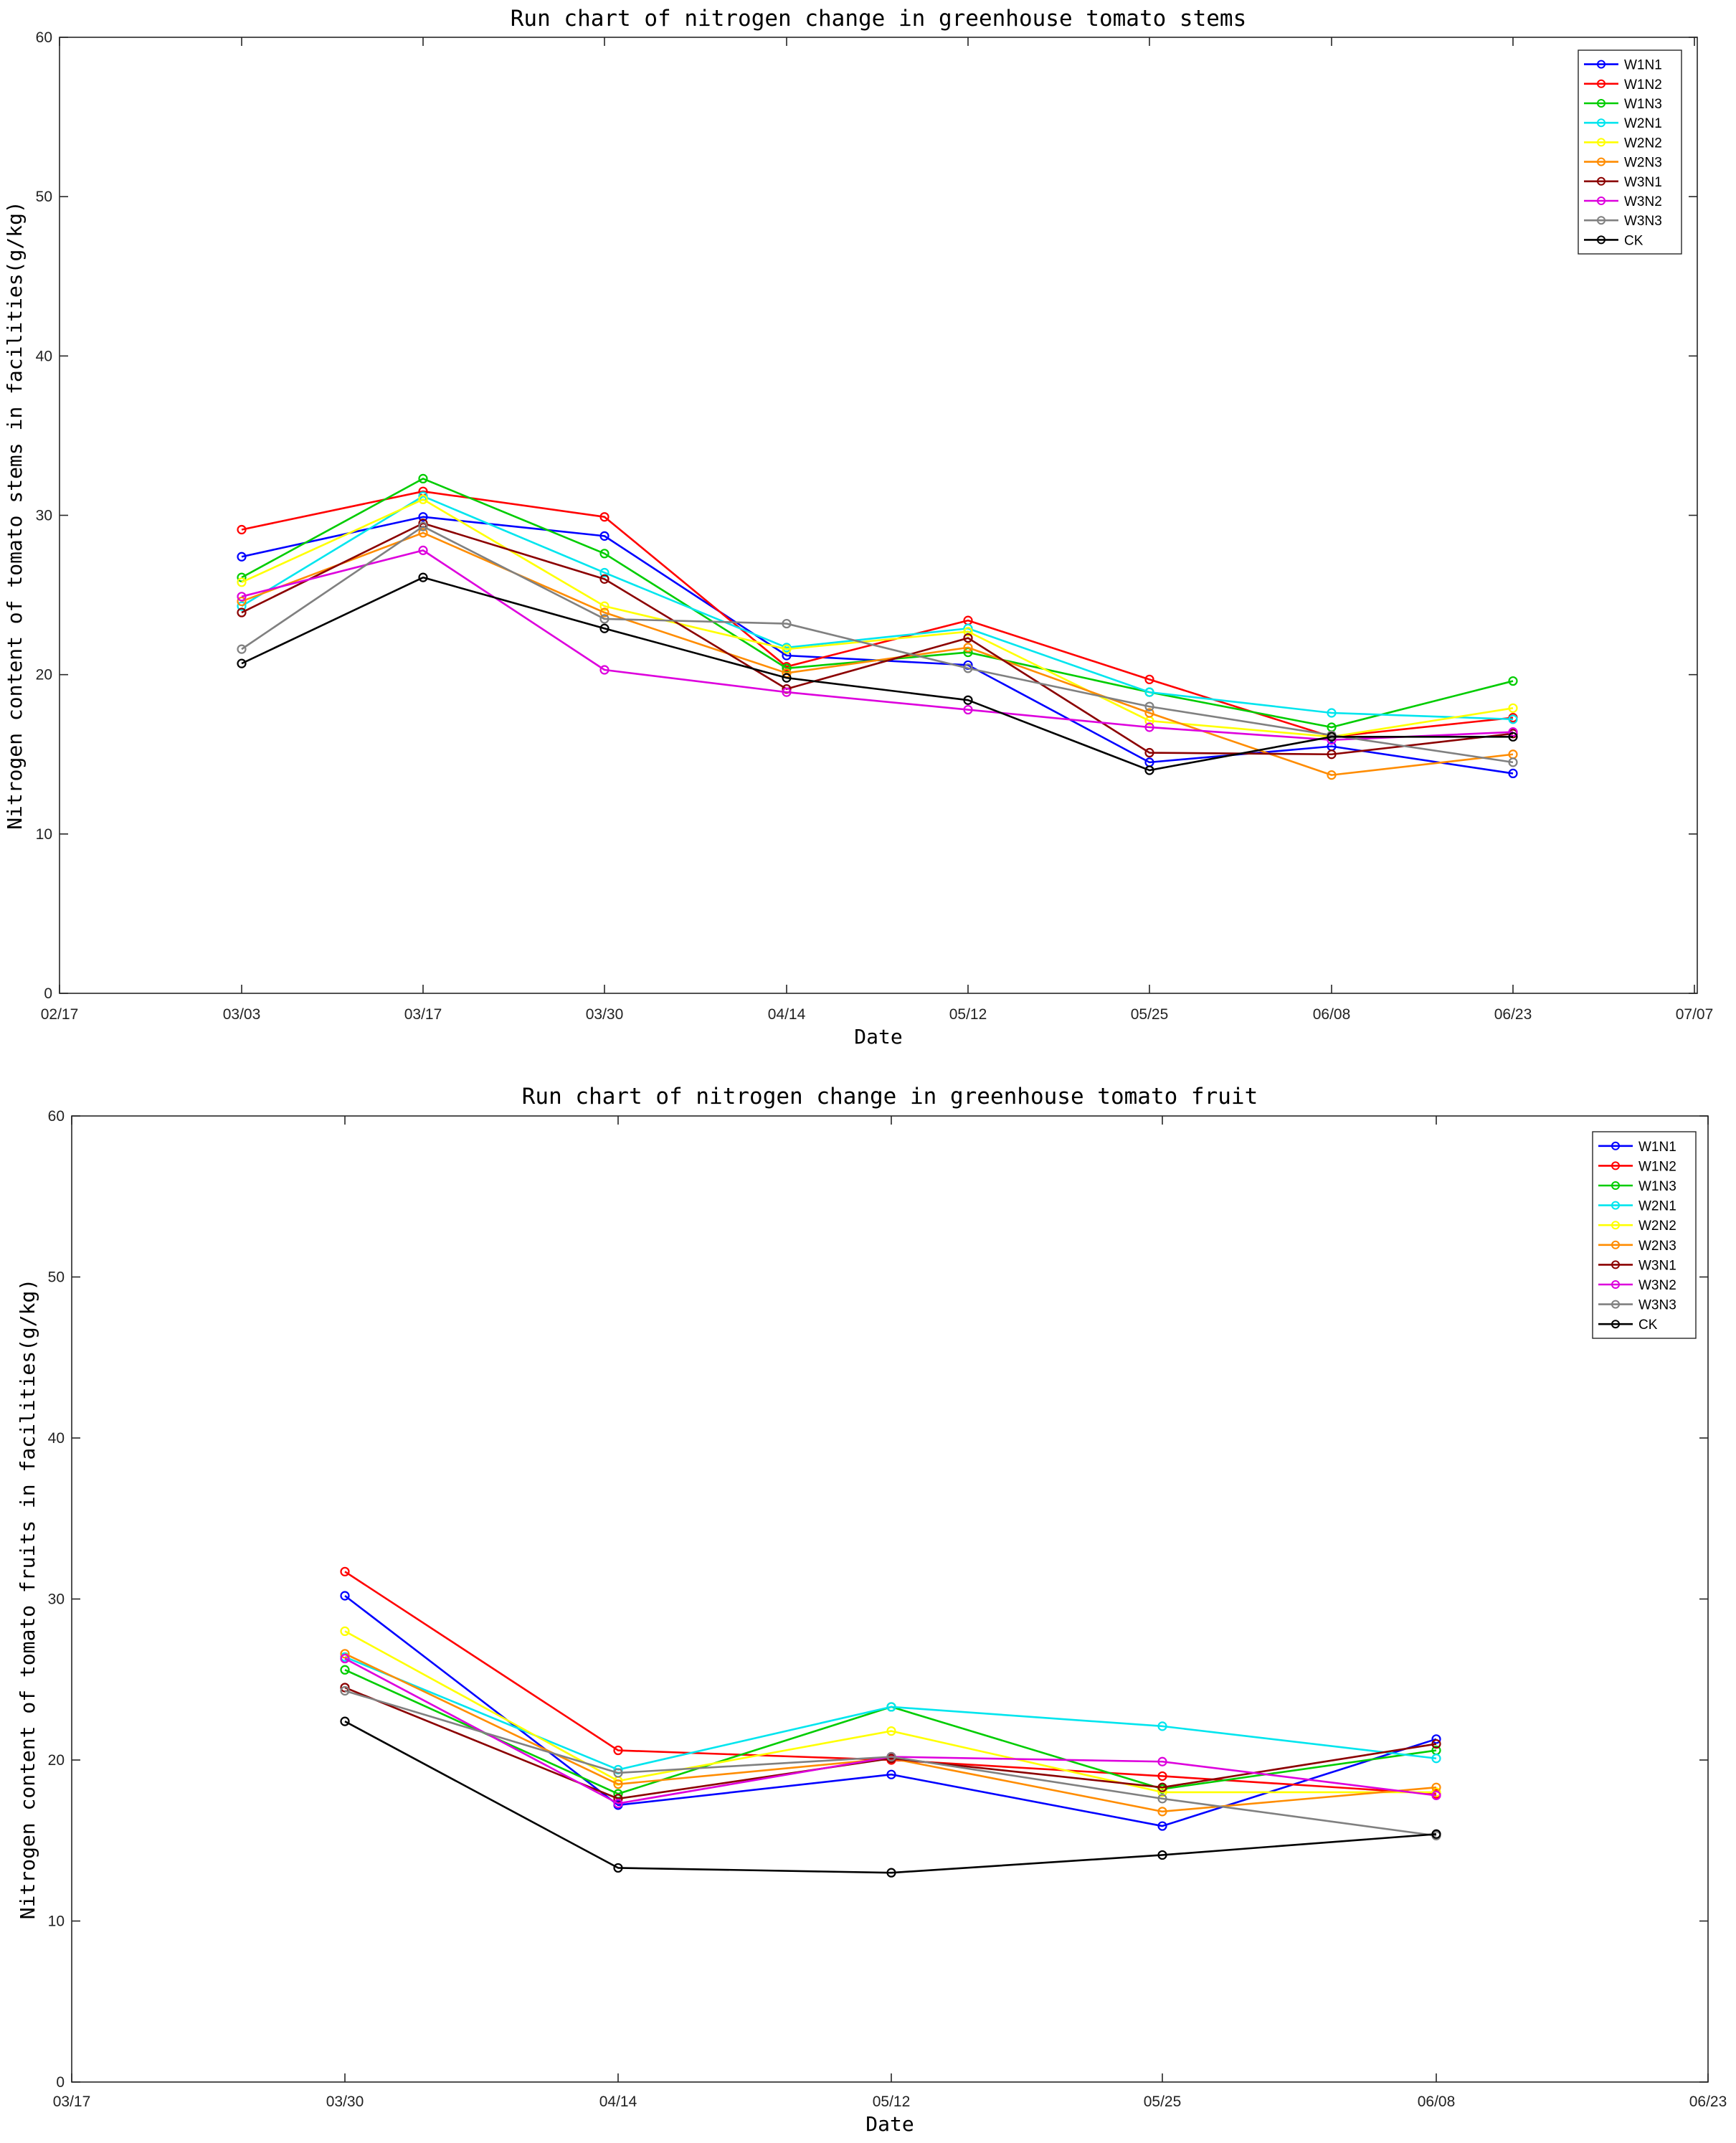 The width and height of the screenshot is (1736, 2143). I want to click on legend-label-w3n3: W3N3, so click(1657, 1305).